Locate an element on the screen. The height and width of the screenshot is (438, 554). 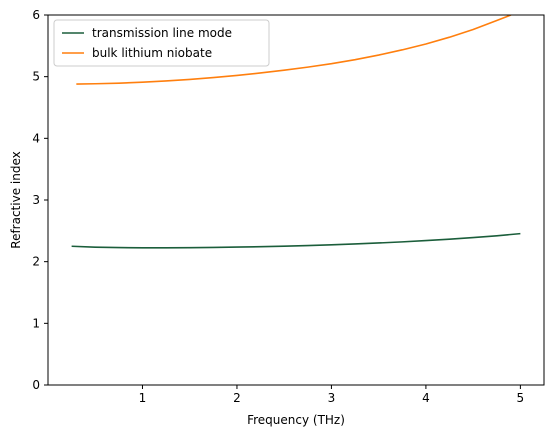
x-tick-label: 4 is located at coordinates (426, 398).